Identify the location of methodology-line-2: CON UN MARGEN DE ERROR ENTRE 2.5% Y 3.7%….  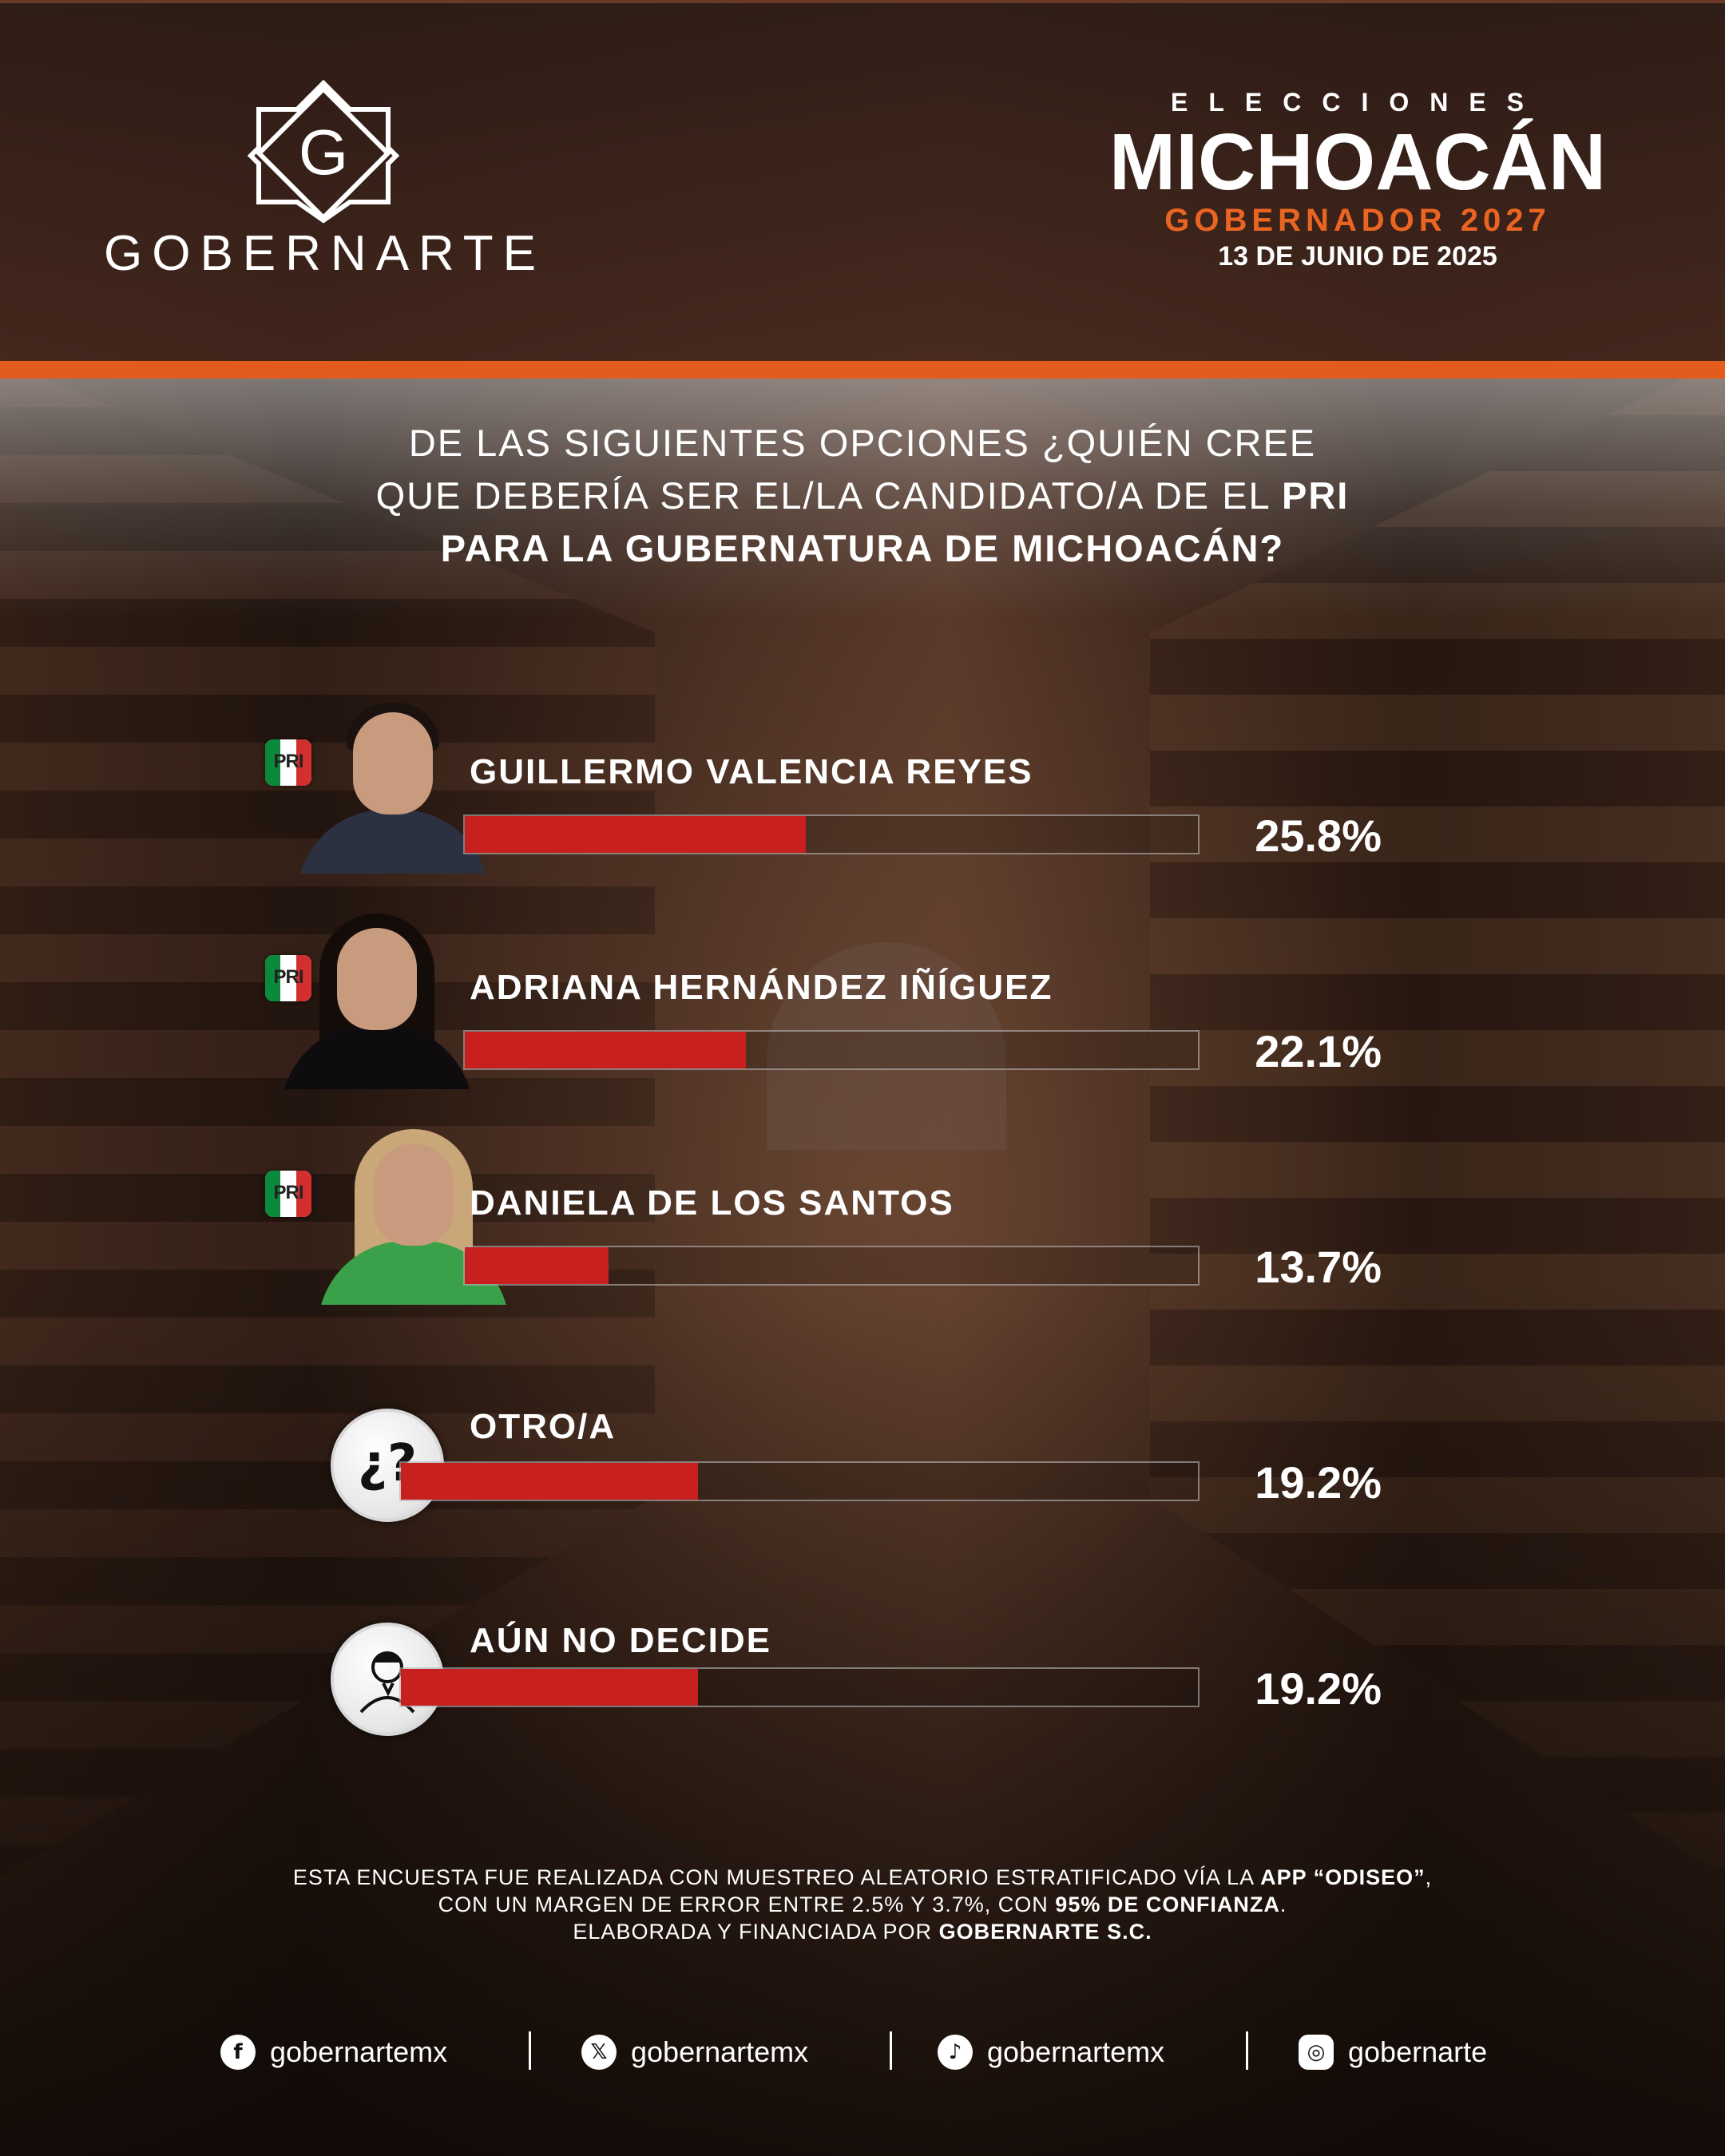
(862, 1904).